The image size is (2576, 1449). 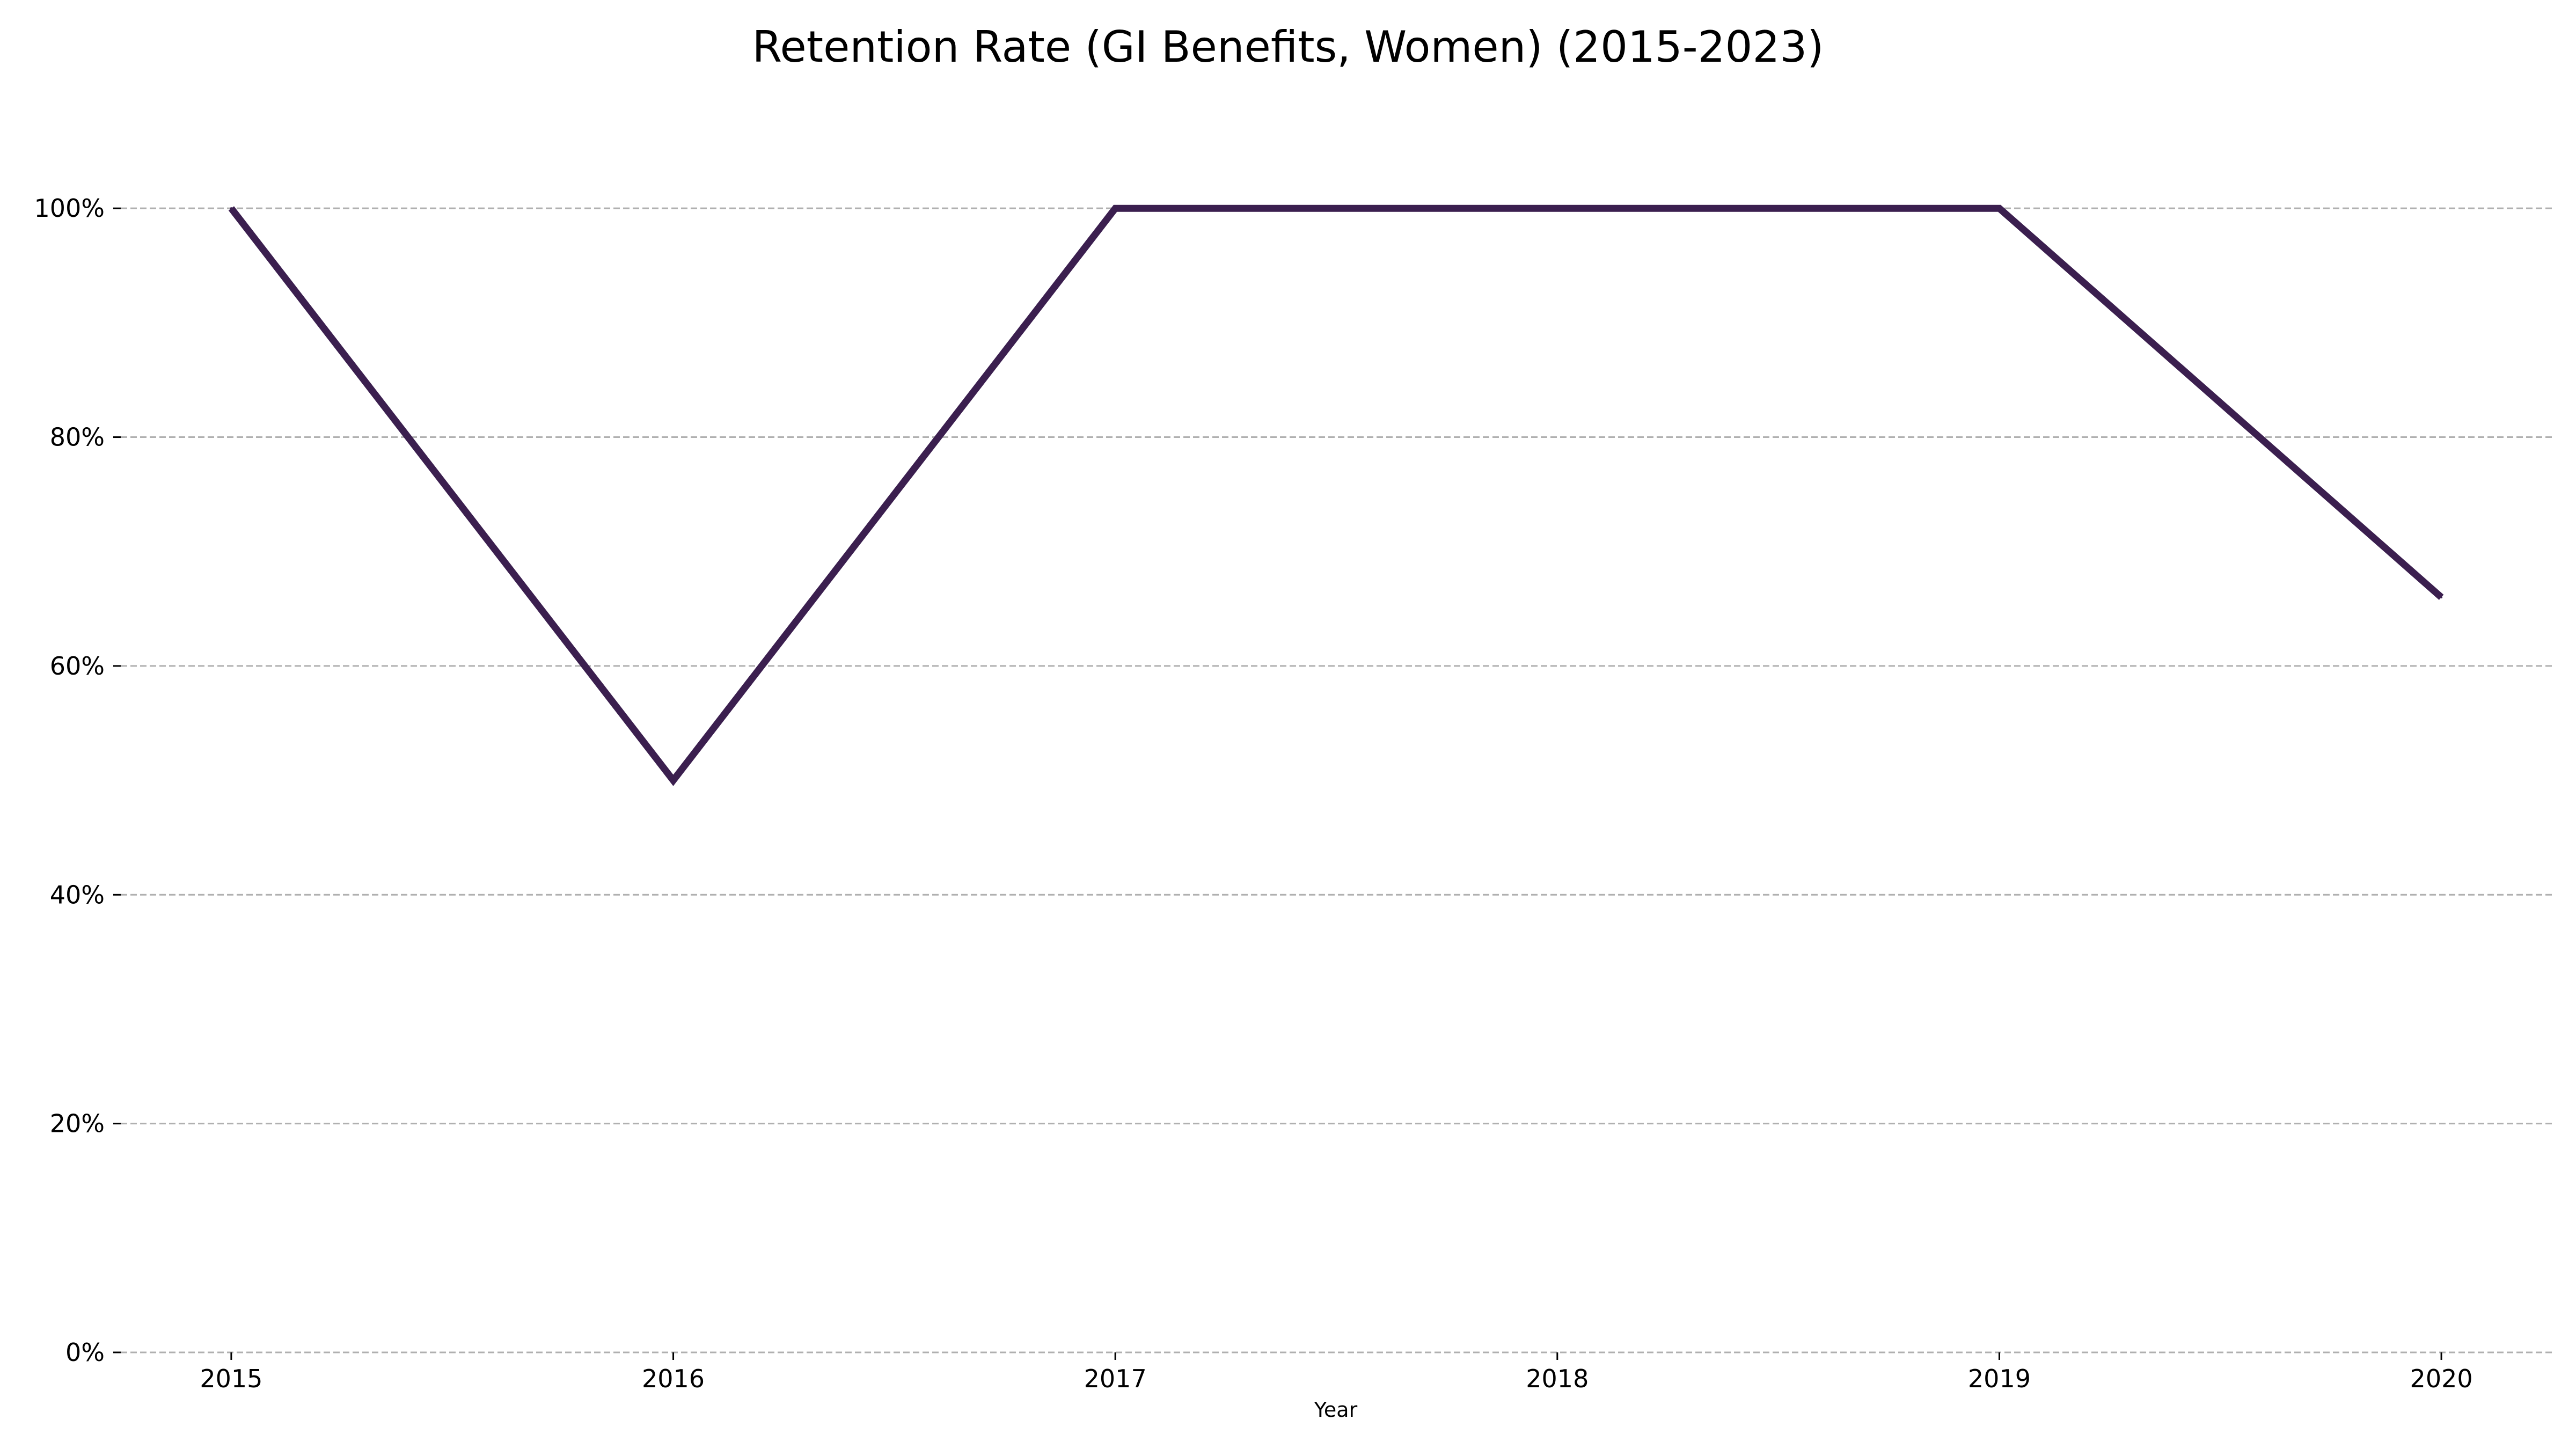 What do you see at coordinates (77, 666) in the screenshot?
I see `y-tick-label: 60%` at bounding box center [77, 666].